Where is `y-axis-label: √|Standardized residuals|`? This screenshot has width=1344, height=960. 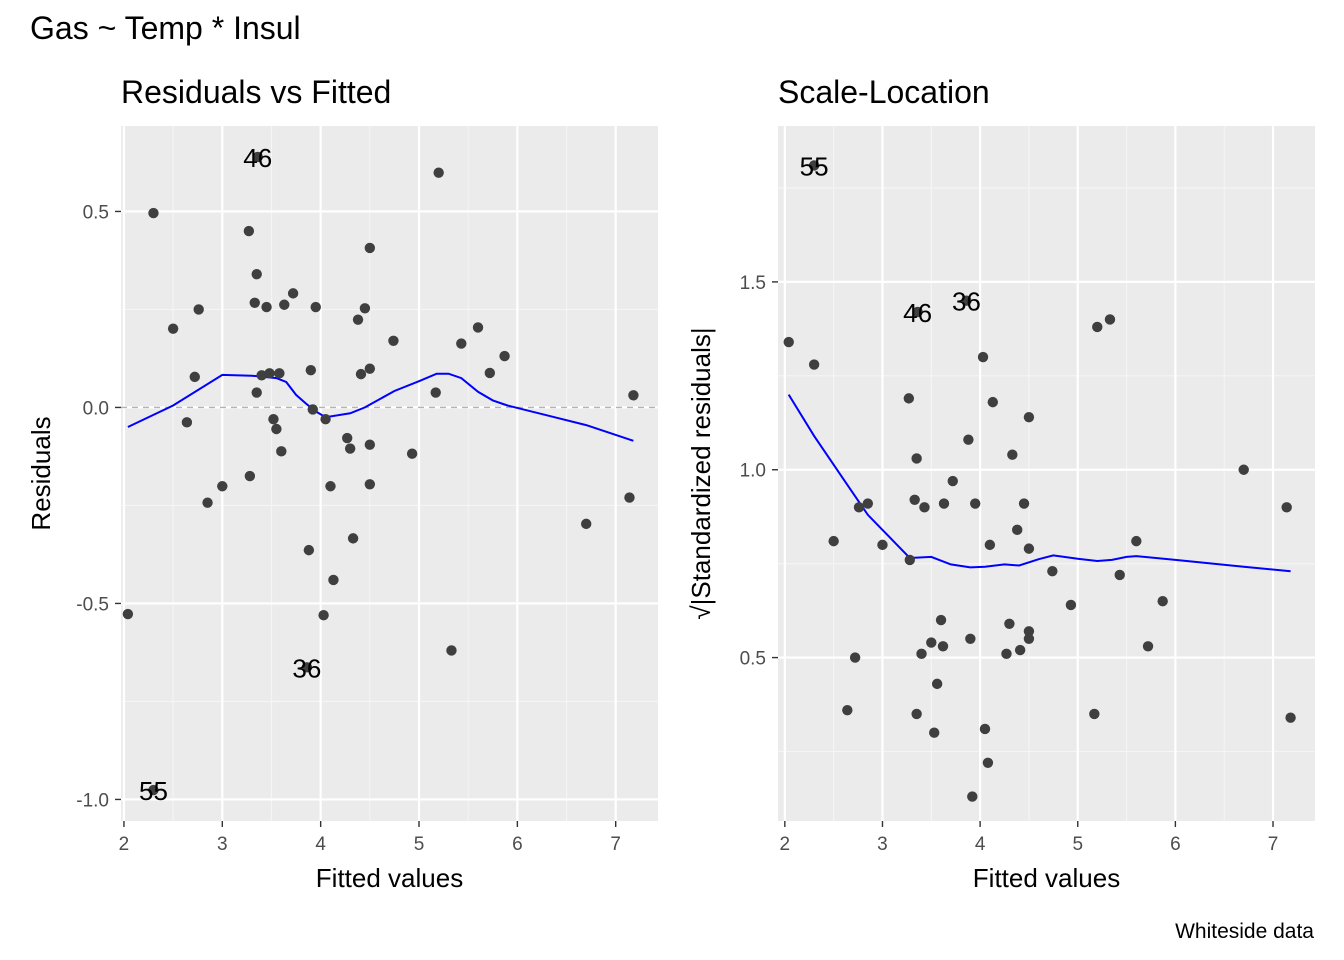
y-axis-label: √|Standardized residuals| is located at coordinates (701, 473).